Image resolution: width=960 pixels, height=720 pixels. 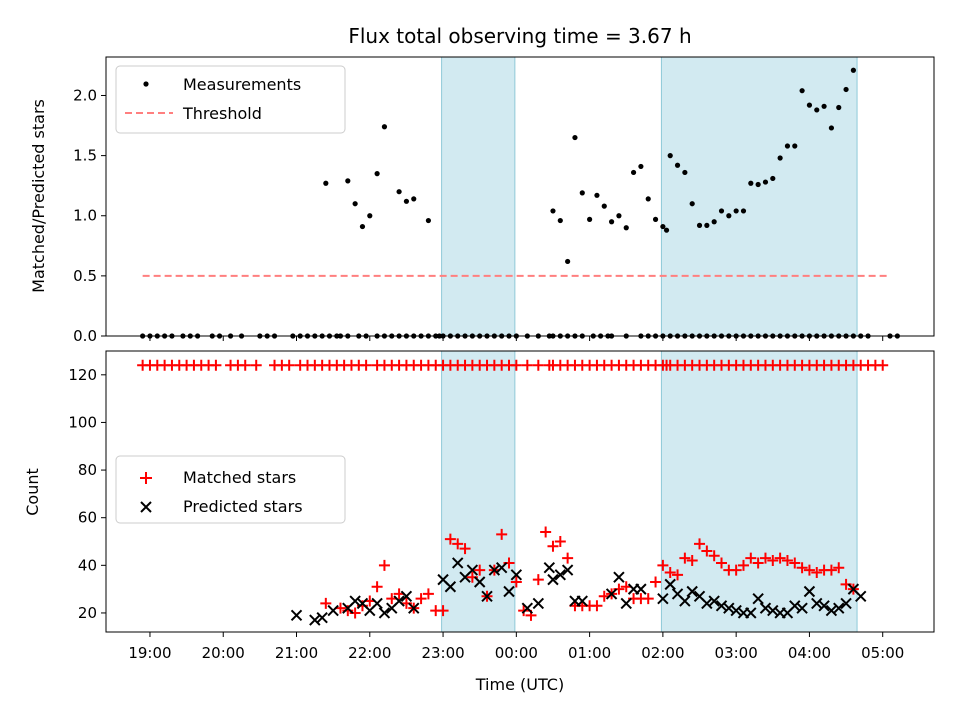 I want to click on x-tick-label: 04:00, so click(x=809, y=653).